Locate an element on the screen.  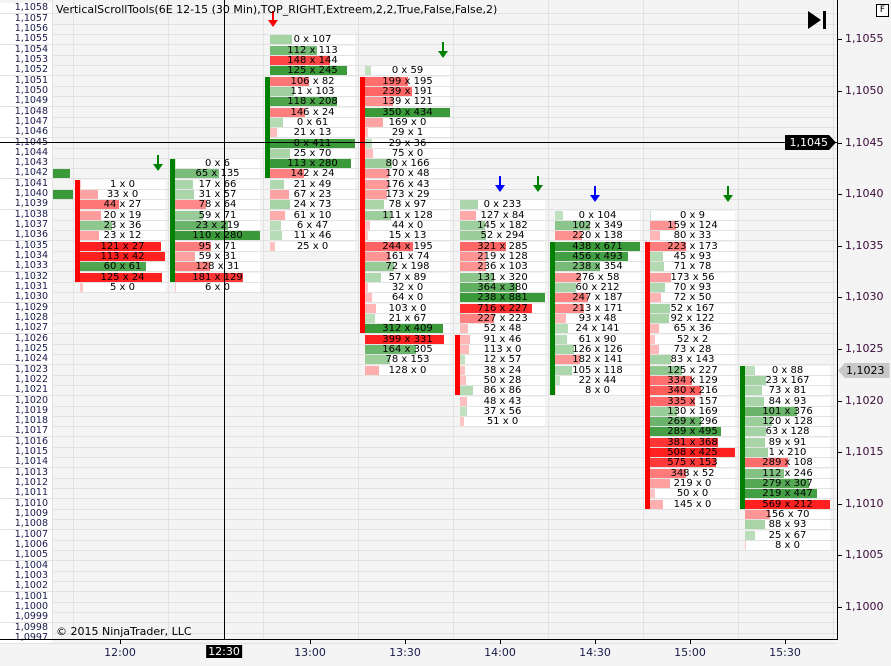
bid-ask-text: 111 x 128 is located at coordinates (407, 215).